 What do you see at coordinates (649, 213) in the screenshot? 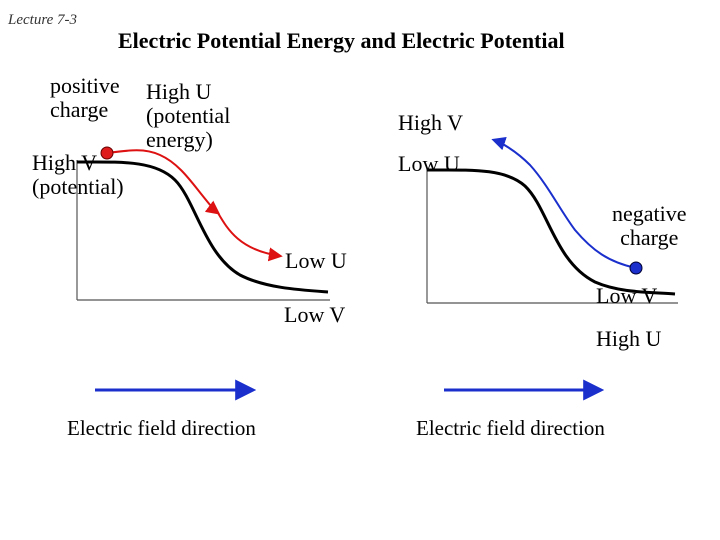
I see `negative-label-line1: negative` at bounding box center [649, 213].